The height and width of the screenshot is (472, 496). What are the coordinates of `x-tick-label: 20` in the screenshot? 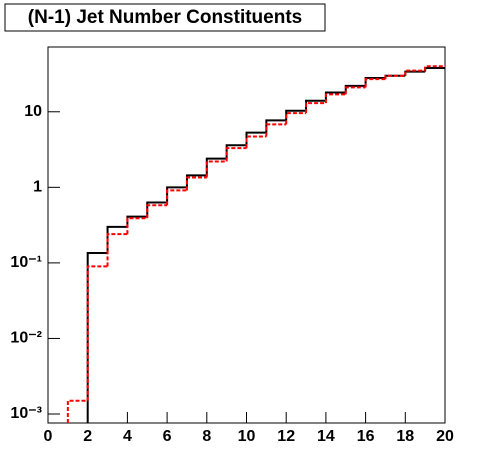 It's located at (445, 436).